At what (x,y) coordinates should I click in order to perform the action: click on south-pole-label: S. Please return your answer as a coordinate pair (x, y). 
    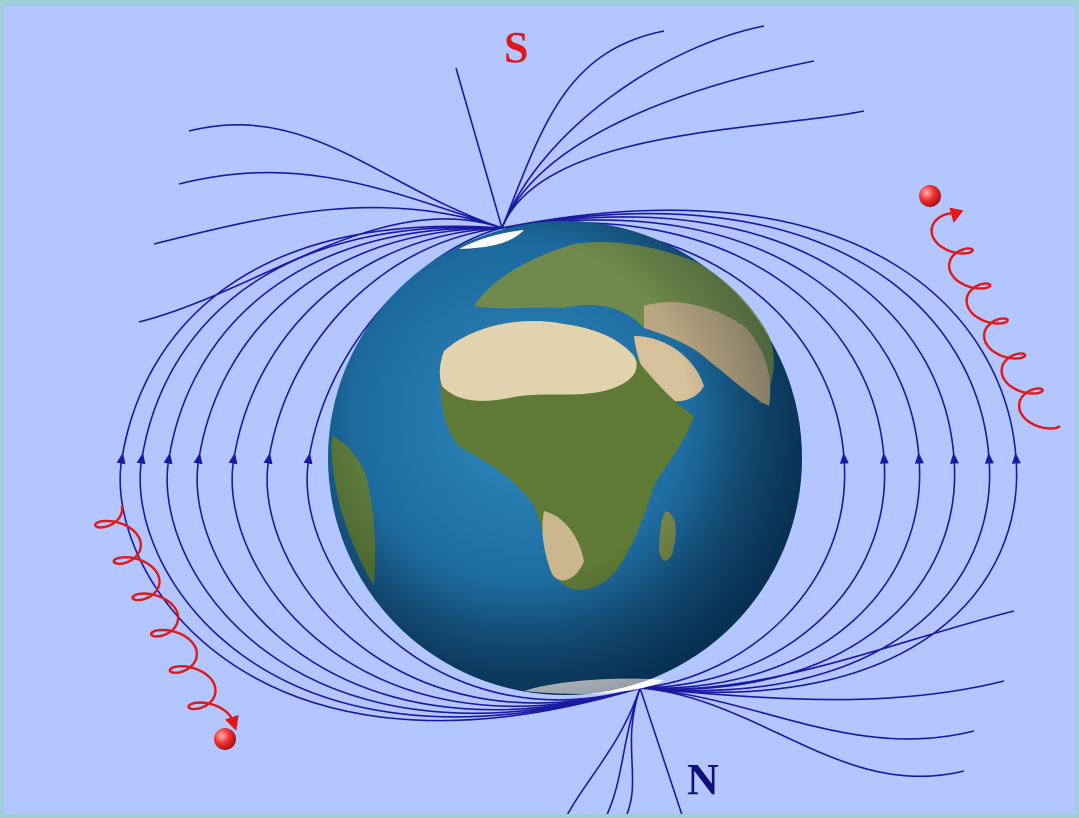
    Looking at the image, I should click on (516, 47).